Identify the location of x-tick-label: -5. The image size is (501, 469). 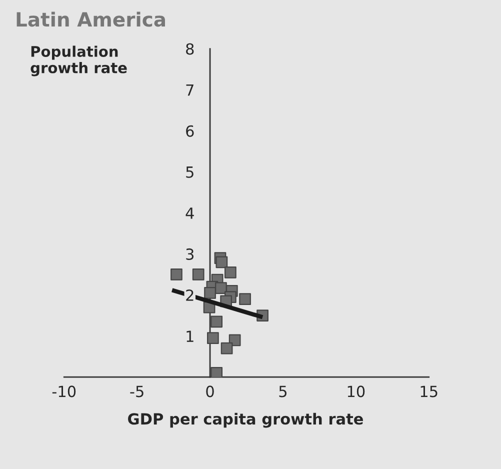
(137, 392).